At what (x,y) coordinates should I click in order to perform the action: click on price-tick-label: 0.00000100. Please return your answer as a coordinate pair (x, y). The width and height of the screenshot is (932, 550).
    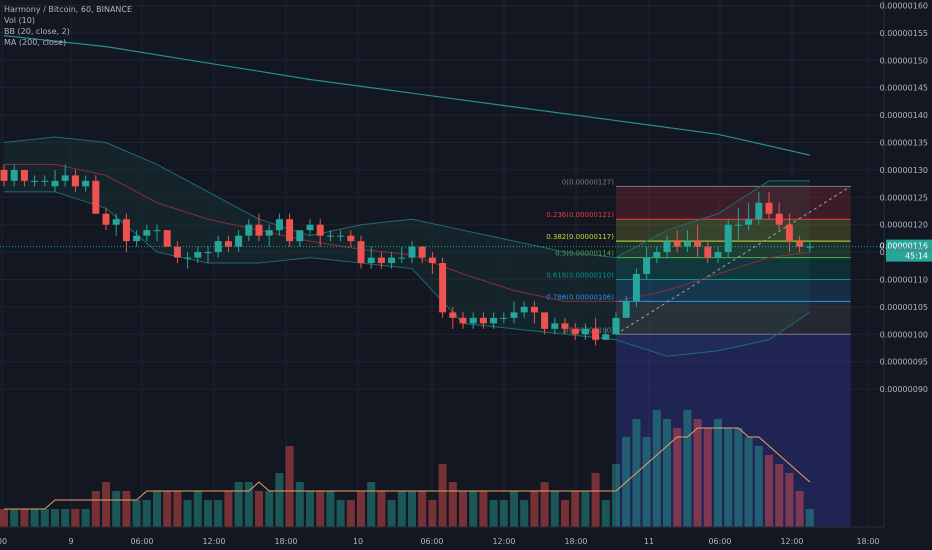
    Looking at the image, I should click on (904, 334).